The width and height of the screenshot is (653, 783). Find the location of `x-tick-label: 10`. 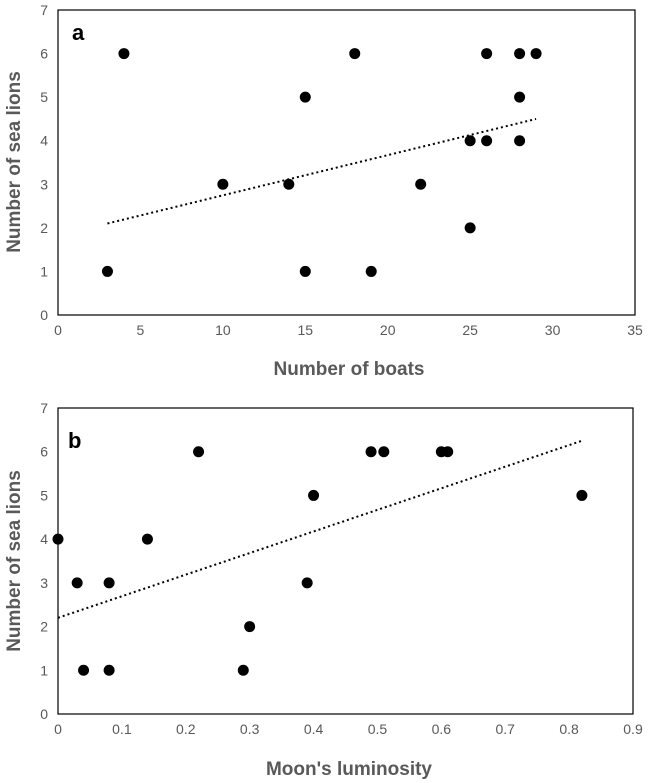

x-tick-label: 10 is located at coordinates (223, 330).